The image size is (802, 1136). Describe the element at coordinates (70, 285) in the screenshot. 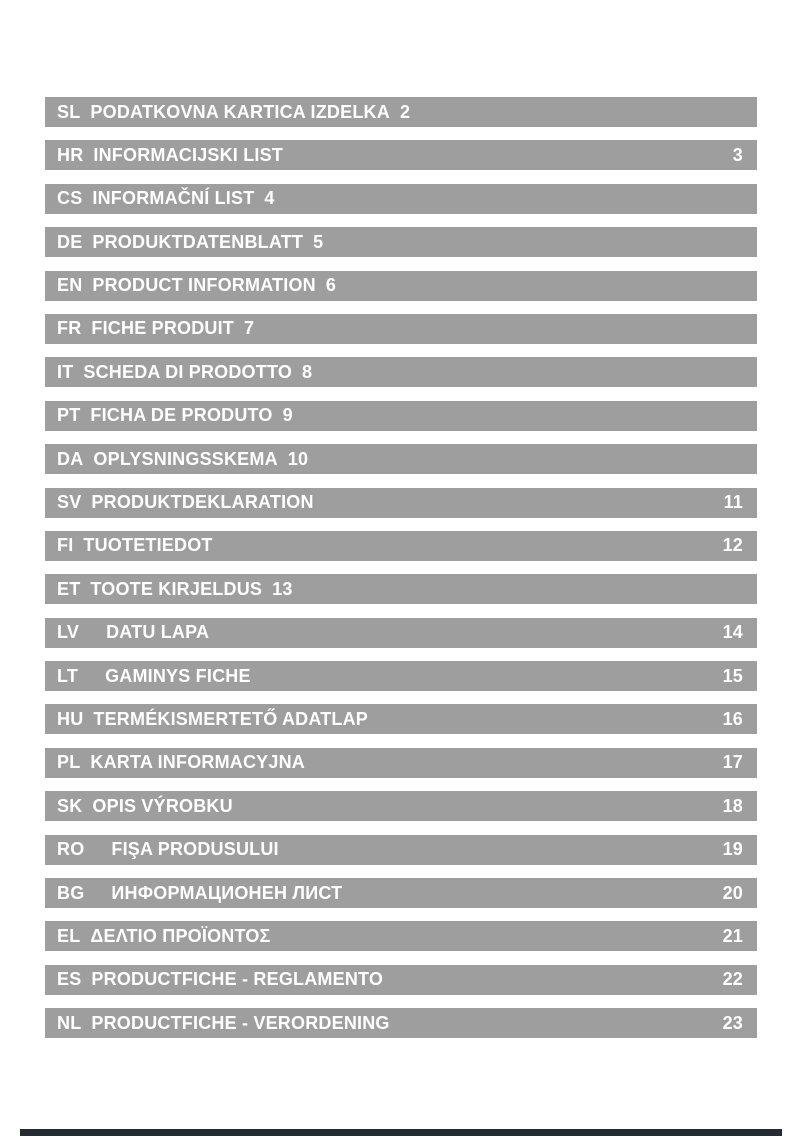

I see `language-code: EN` at that location.